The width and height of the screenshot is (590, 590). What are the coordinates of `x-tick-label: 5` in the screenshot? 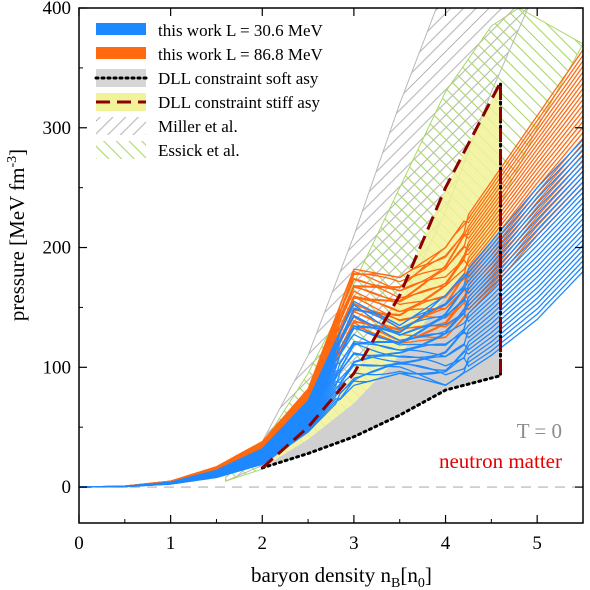 It's located at (537, 543).